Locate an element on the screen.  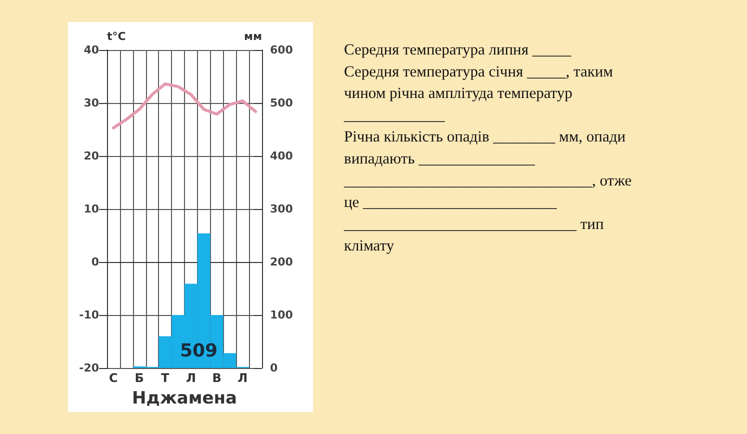
x-tick-label: Т is located at coordinates (165, 378).